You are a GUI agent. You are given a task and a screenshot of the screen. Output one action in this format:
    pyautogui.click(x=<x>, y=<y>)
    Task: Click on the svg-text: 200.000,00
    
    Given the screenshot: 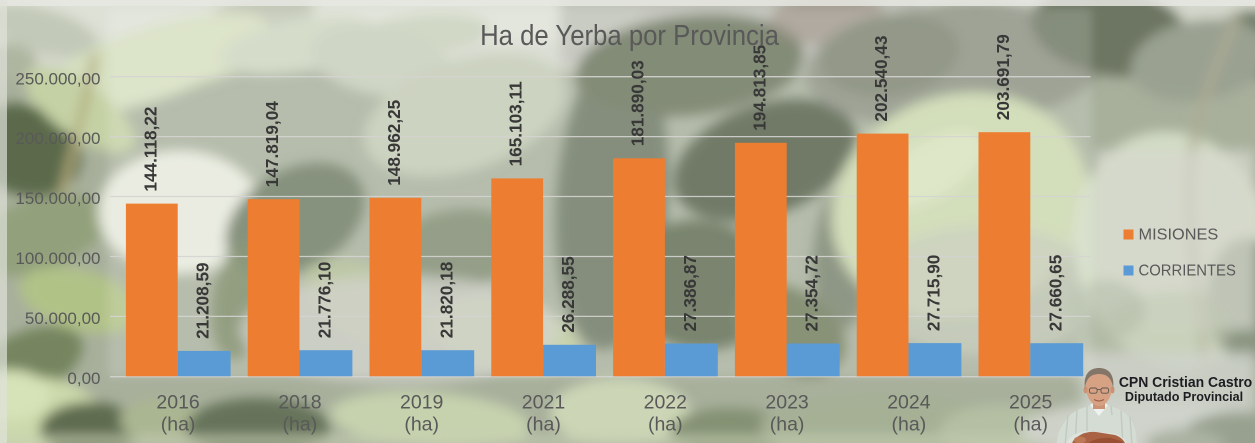 What is the action you would take?
    pyautogui.click(x=57, y=138)
    